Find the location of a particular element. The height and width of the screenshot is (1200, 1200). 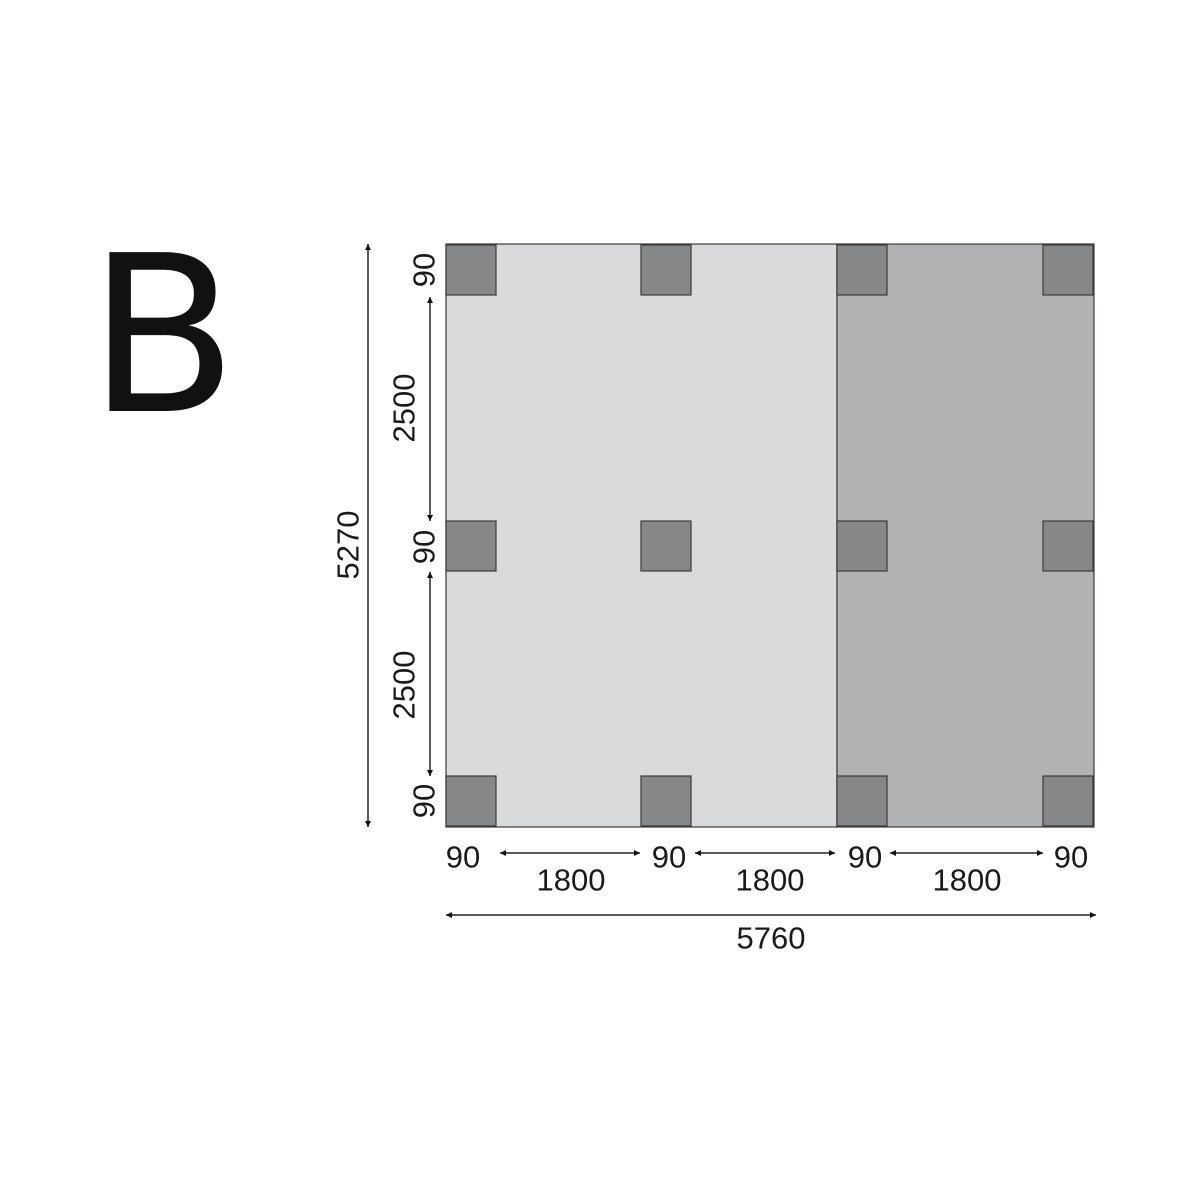

dimension-label: 5270 is located at coordinates (348, 545).